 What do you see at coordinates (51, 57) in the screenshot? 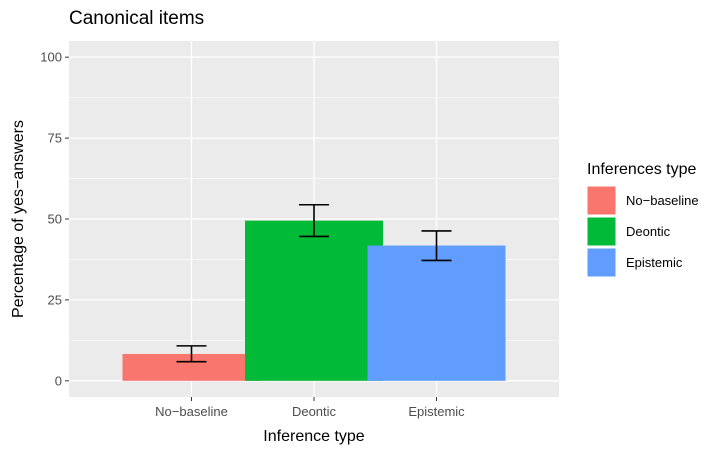
I see `y-tick-label: 100` at bounding box center [51, 57].